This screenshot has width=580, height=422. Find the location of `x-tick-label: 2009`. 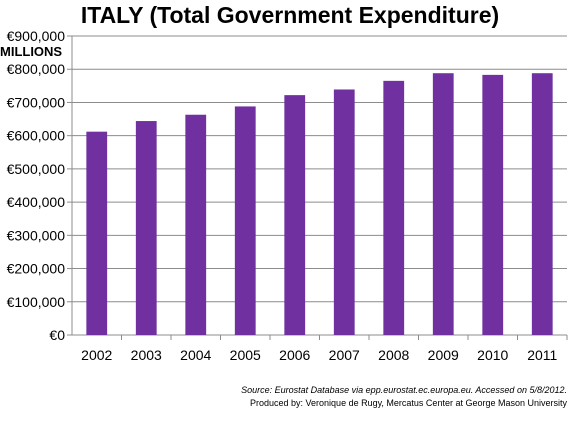

x-tick-label: 2009 is located at coordinates (443, 355).